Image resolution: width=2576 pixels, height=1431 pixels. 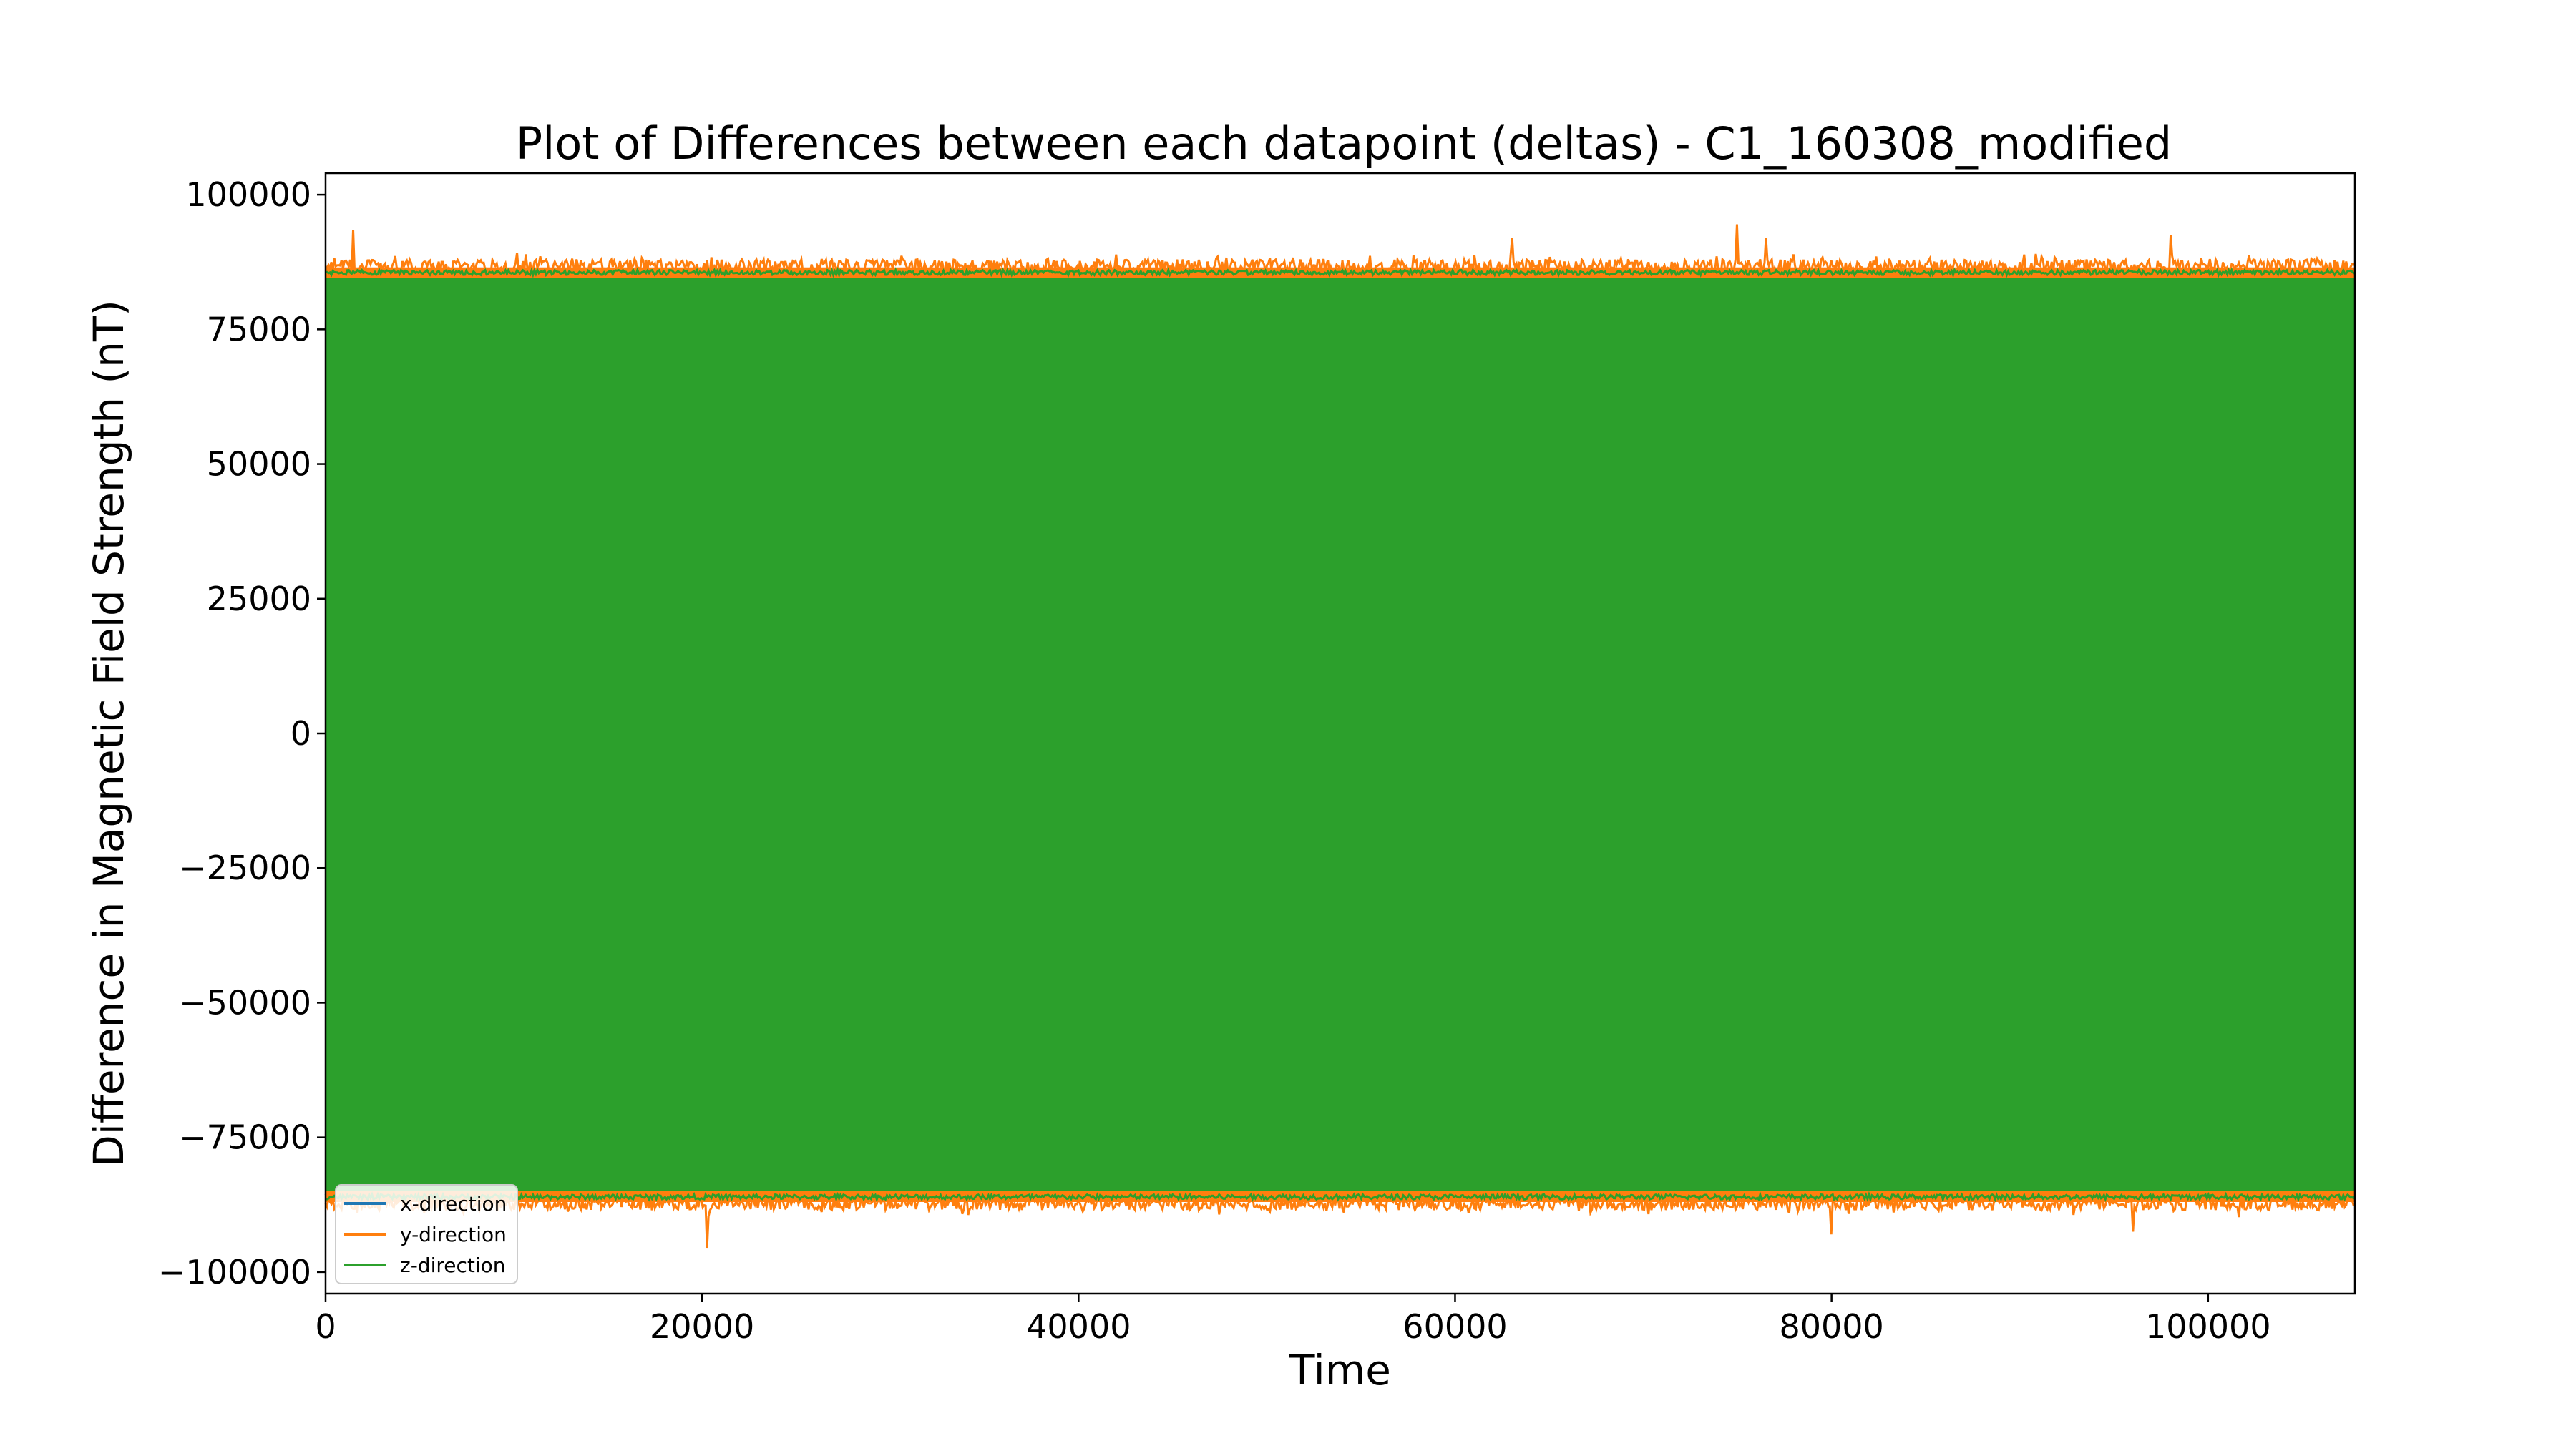 I want to click on x-tick-label: 60000, so click(x=1454, y=1326).